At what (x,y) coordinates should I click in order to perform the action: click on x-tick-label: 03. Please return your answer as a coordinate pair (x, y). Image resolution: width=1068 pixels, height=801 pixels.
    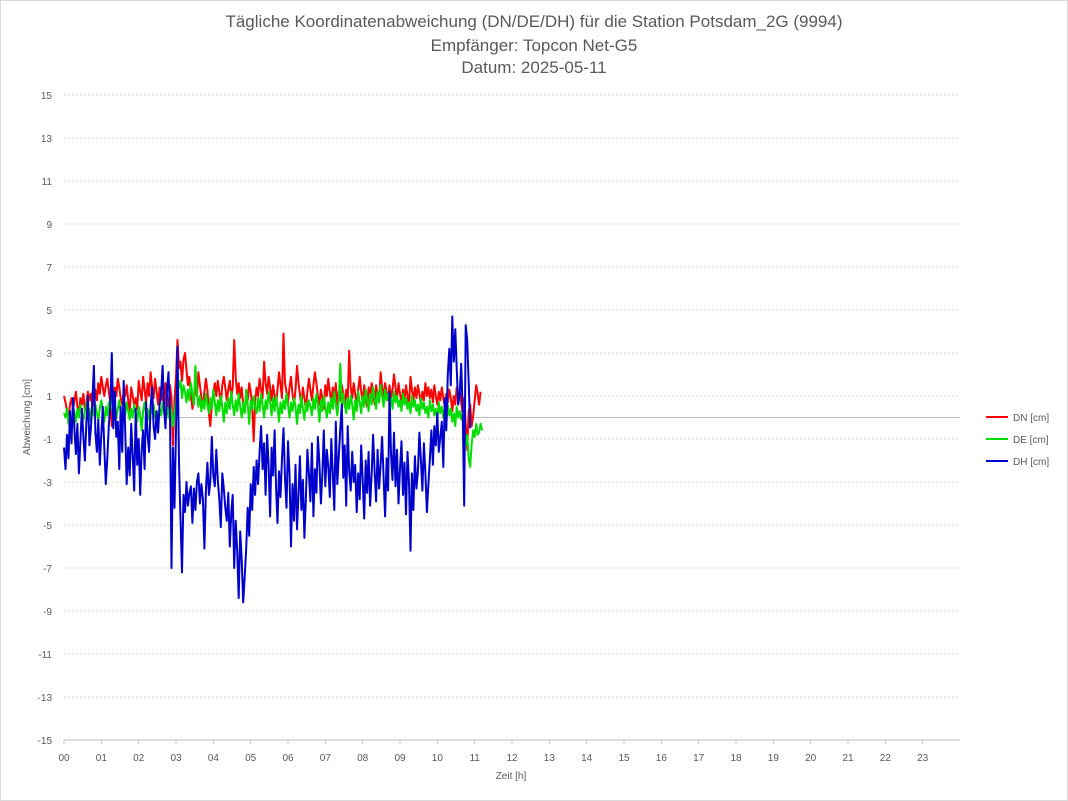
    Looking at the image, I should click on (176, 758).